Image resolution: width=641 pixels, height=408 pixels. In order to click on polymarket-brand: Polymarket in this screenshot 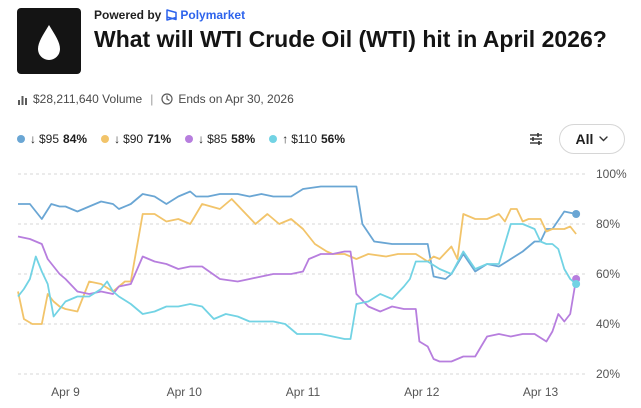, I will do `click(213, 15)`.